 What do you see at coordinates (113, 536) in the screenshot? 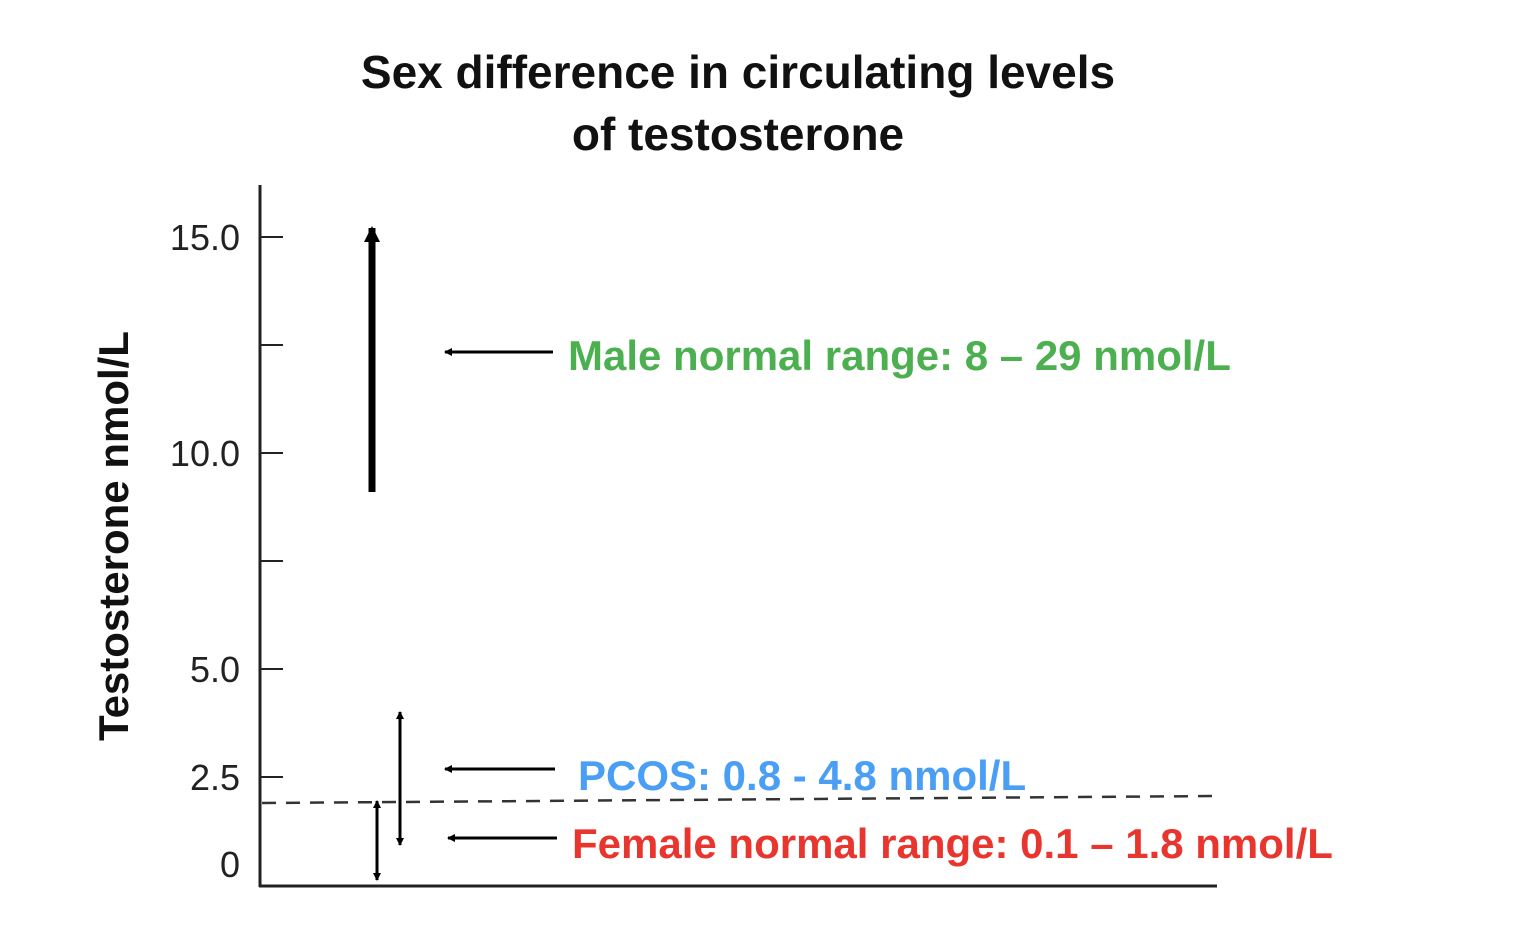
I see `y-axis-label: Testosterone nmol/L` at bounding box center [113, 536].